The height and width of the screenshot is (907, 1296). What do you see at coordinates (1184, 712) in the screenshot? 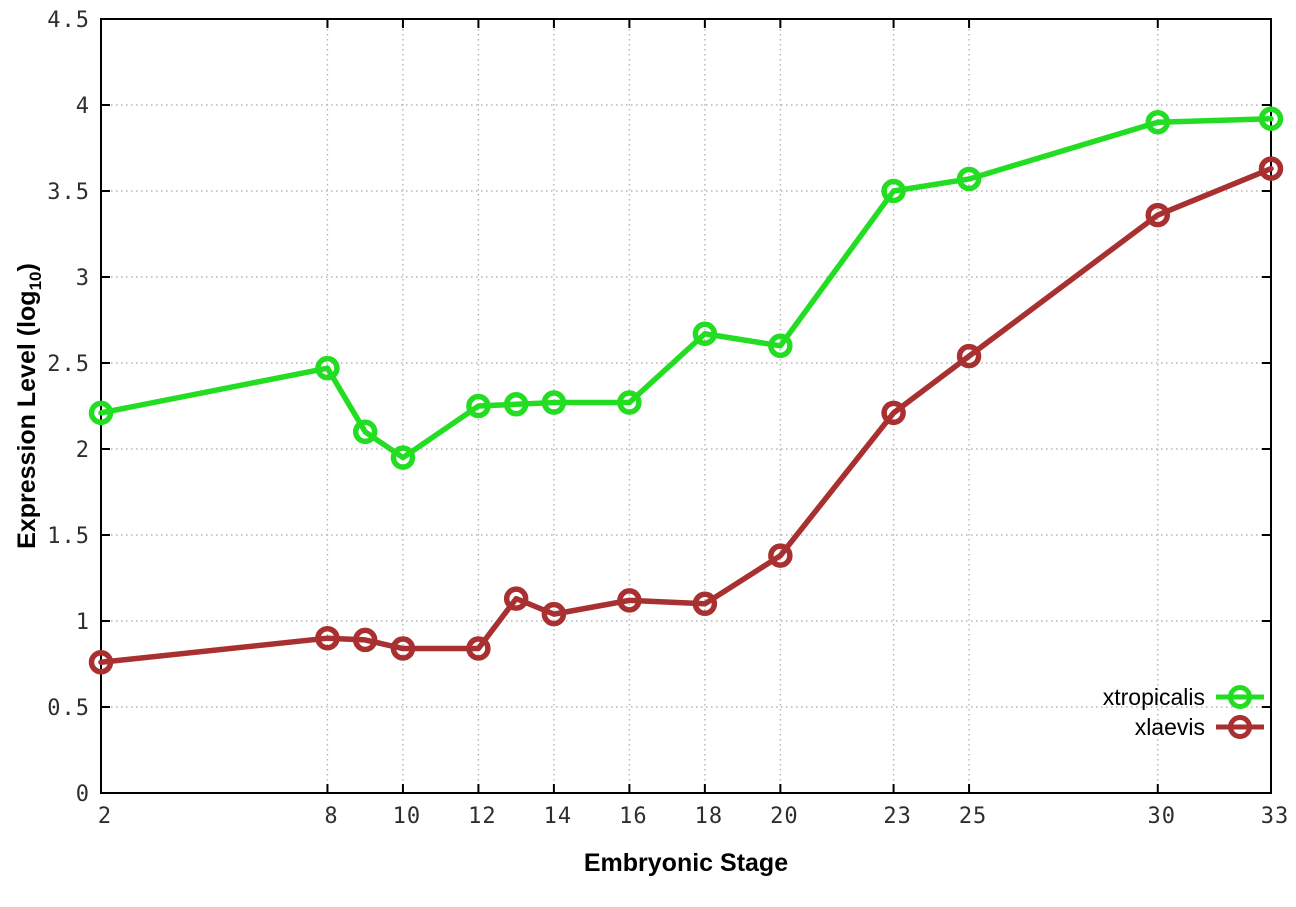
I see `legend: xtropicalis xlaevis` at bounding box center [1184, 712].